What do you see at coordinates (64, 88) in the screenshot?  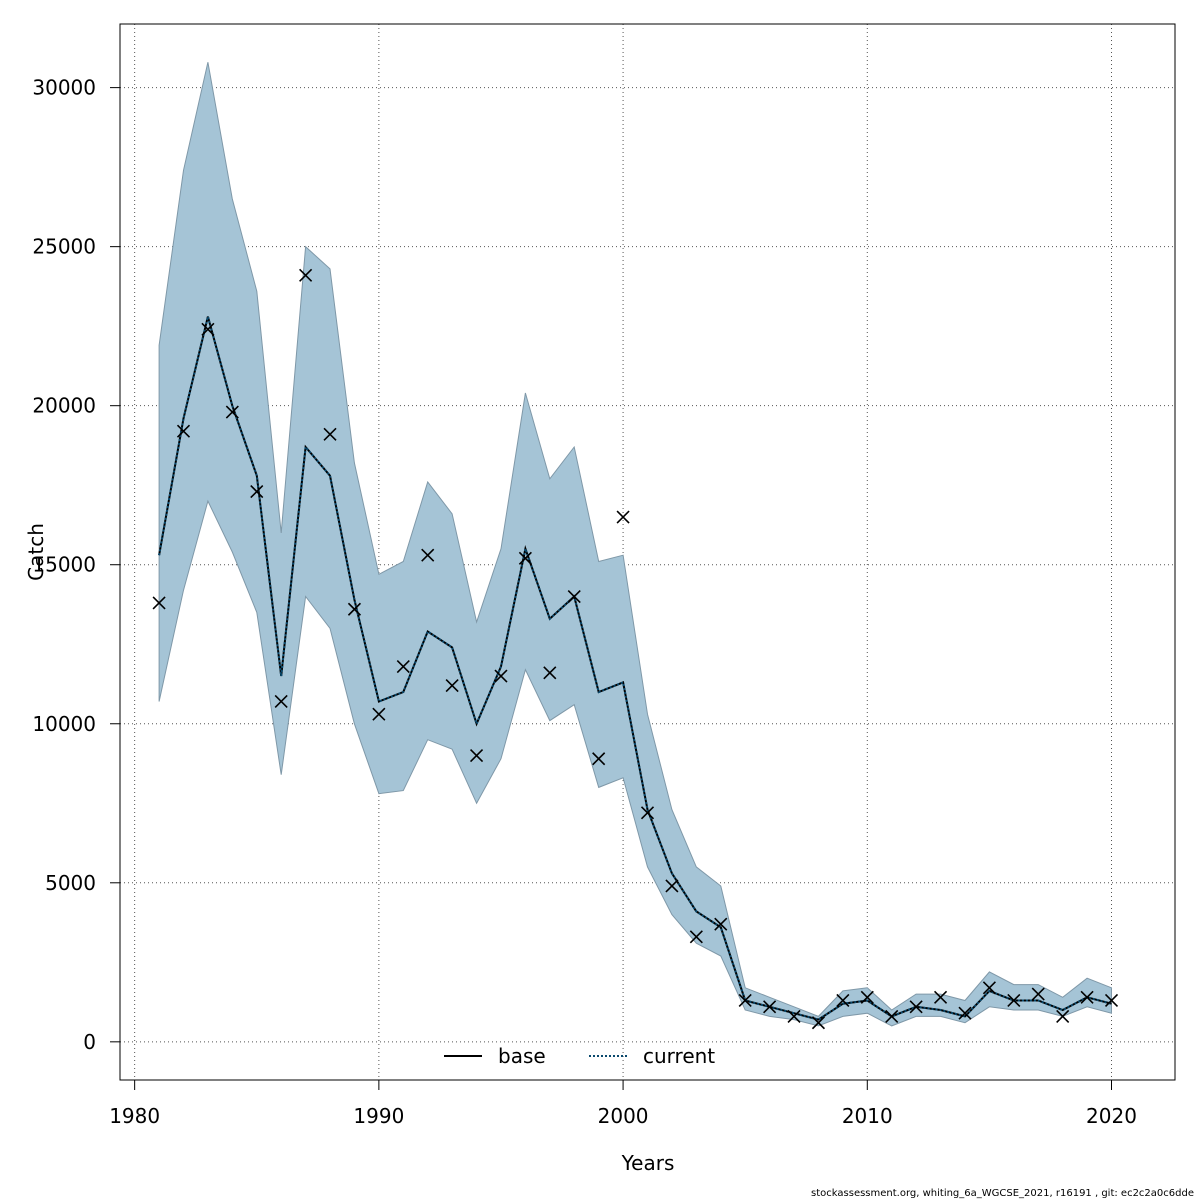 I see `y-tick-label: 30000` at bounding box center [64, 88].